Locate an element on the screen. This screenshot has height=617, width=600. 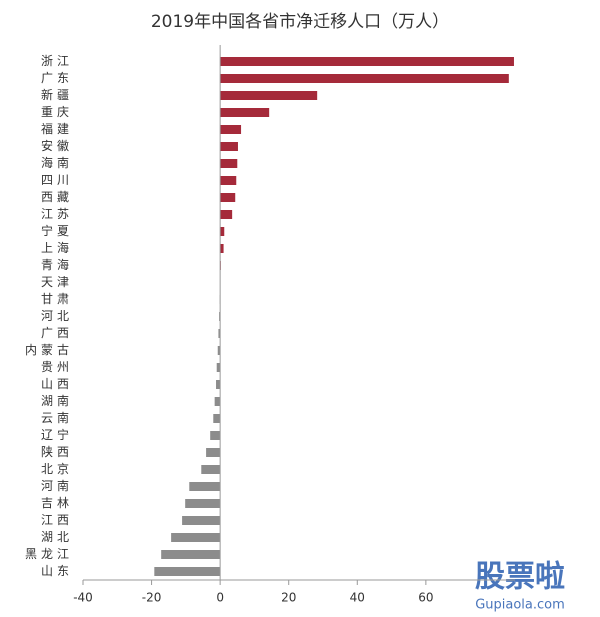
y-tick-label: 贵州 is located at coordinates (57, 367).